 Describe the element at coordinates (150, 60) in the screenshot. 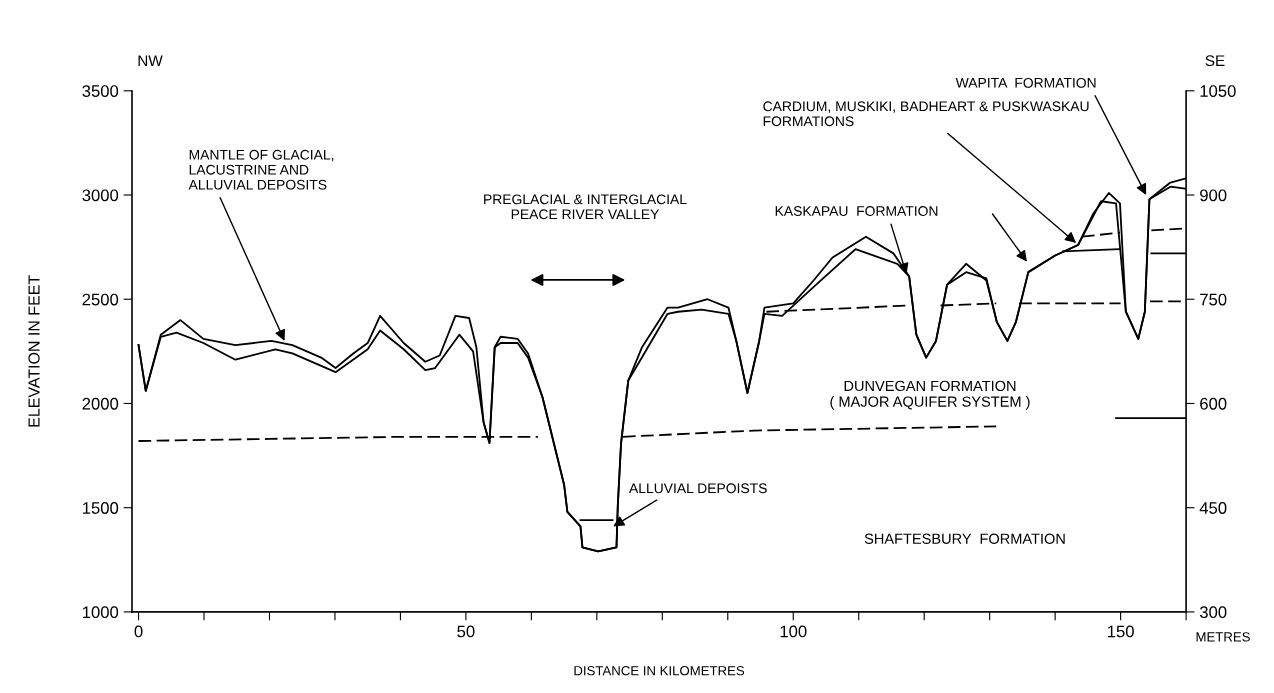

I see `text: NW` at that location.